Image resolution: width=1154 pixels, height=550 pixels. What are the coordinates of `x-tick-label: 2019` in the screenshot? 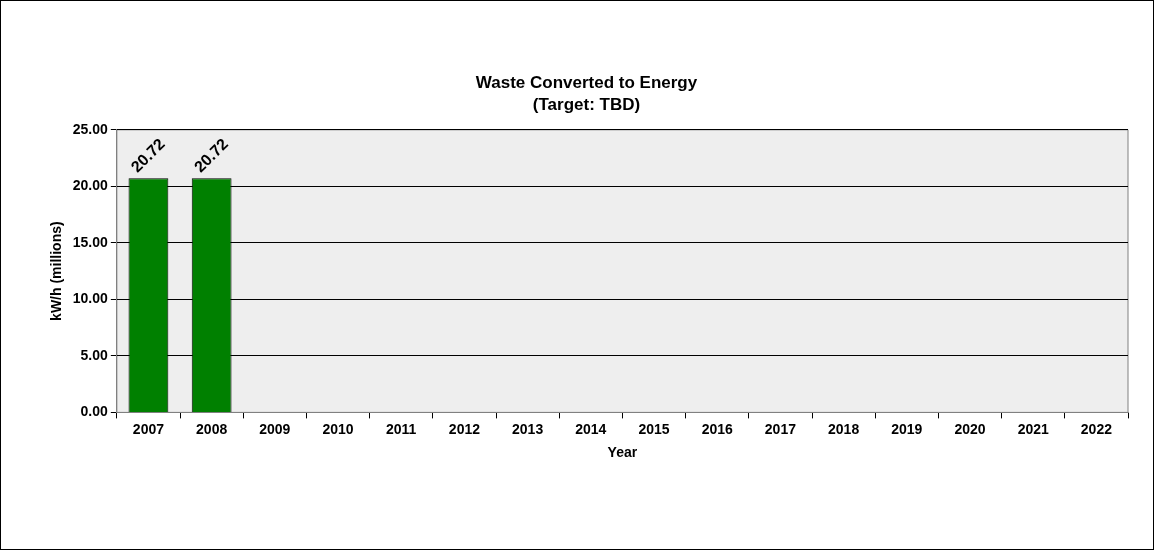 It's located at (907, 428).